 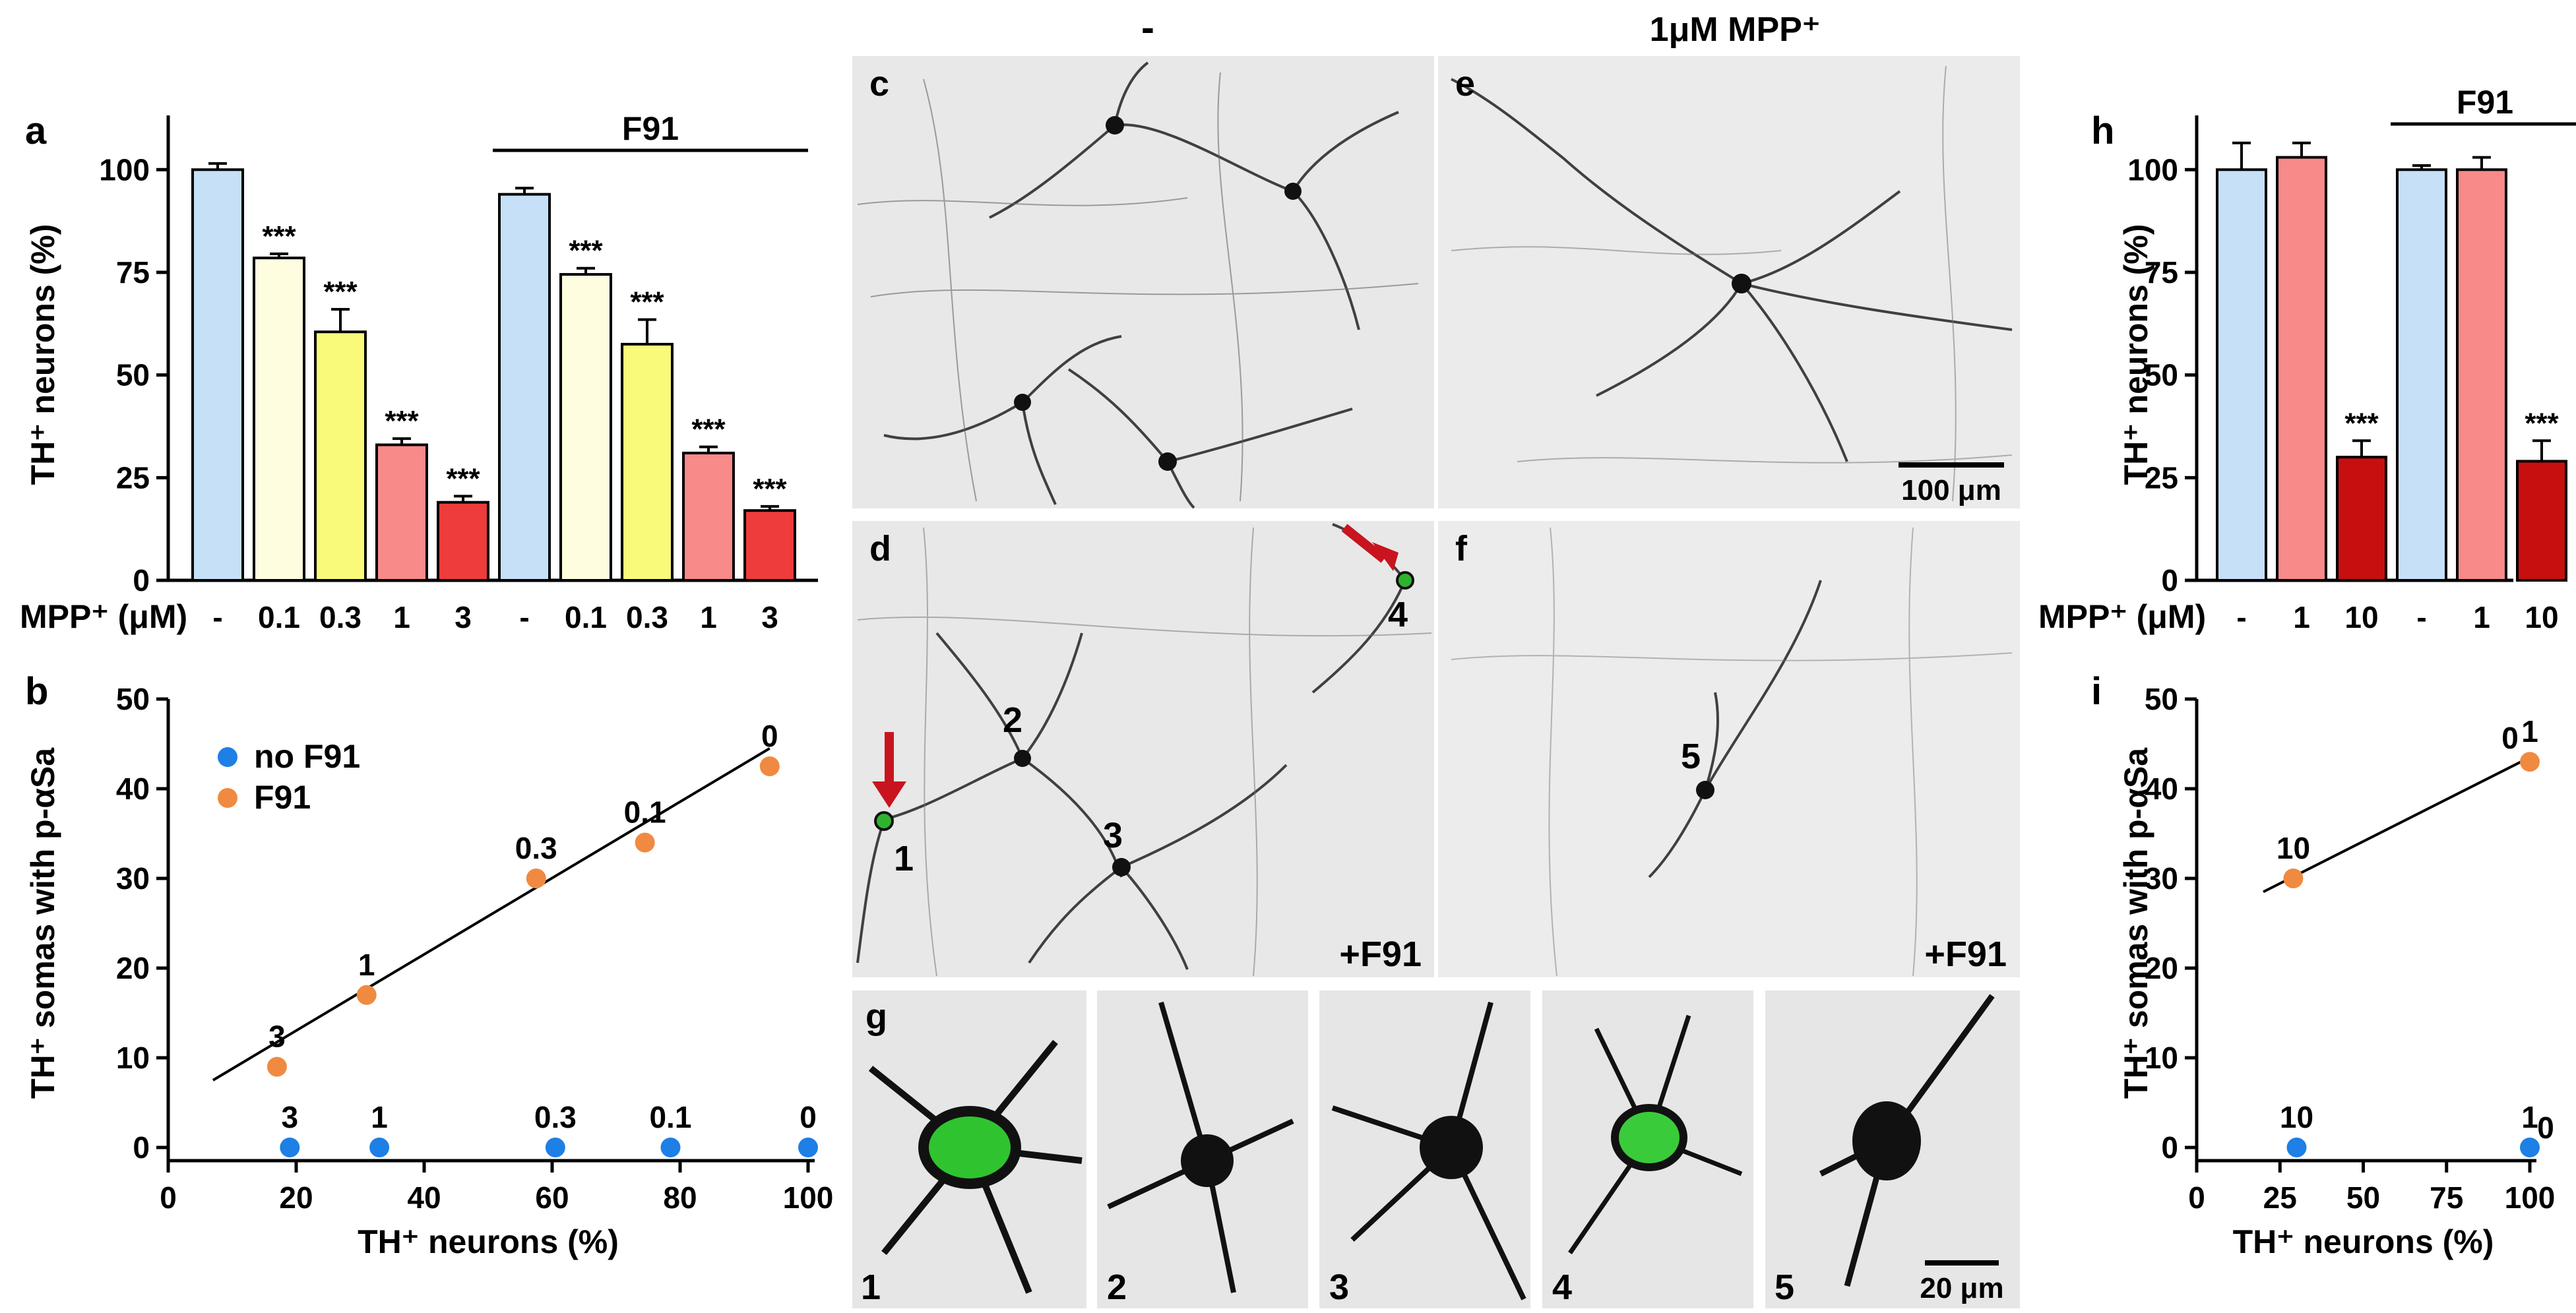 I want to click on inset-label-1: 1, so click(x=871, y=1287).